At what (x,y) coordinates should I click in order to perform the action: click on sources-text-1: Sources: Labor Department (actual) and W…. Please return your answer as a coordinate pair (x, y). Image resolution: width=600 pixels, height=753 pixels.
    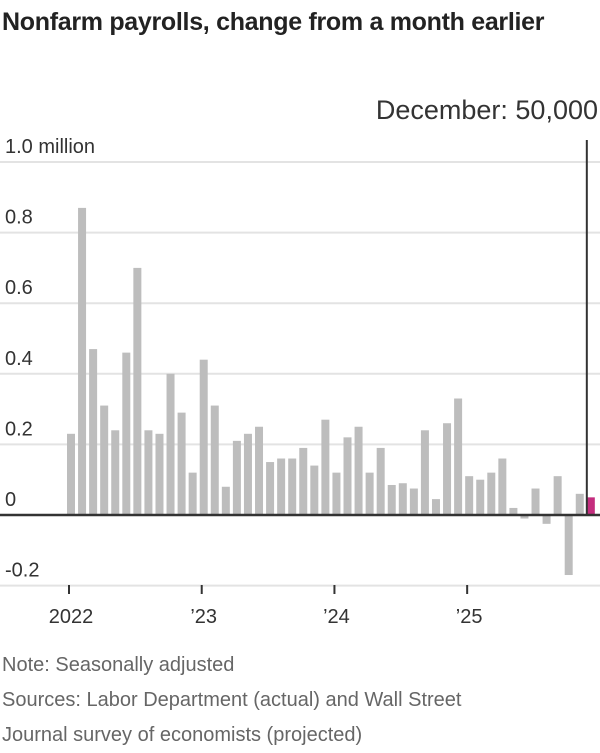
    Looking at the image, I should click on (232, 700).